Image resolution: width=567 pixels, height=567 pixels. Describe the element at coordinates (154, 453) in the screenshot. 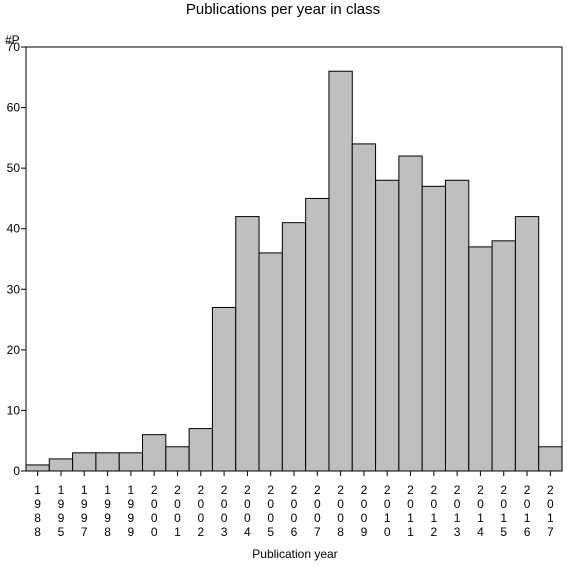

I see `bar-2000` at that location.